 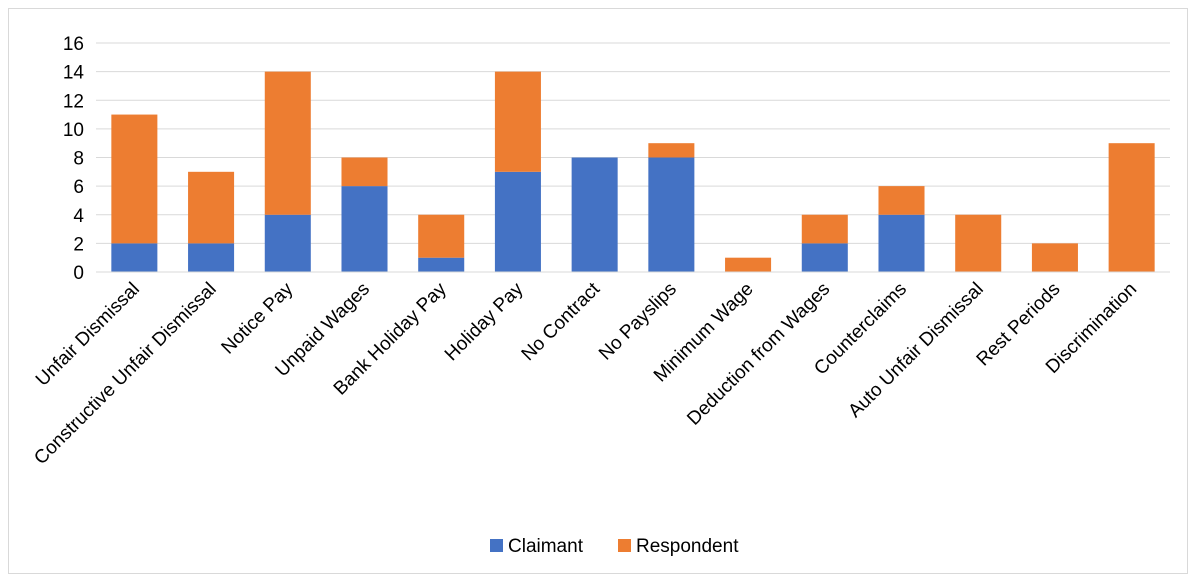 What do you see at coordinates (496, 545) in the screenshot?
I see `legend-swatch-claimant` at bounding box center [496, 545].